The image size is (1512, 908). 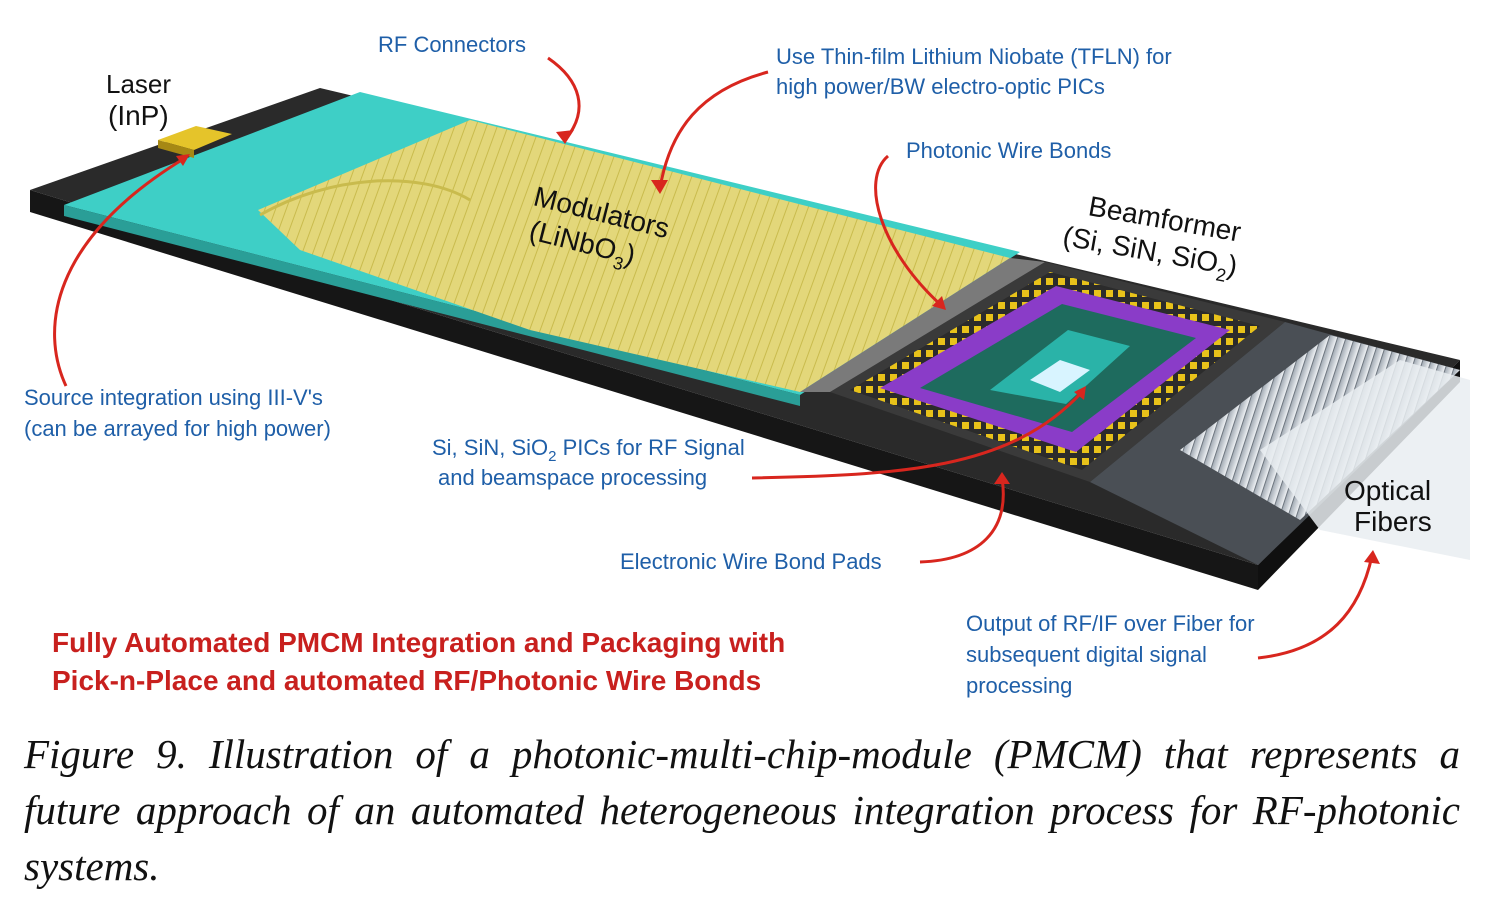 What do you see at coordinates (195, 142) in the screenshot?
I see `laser-chip` at bounding box center [195, 142].